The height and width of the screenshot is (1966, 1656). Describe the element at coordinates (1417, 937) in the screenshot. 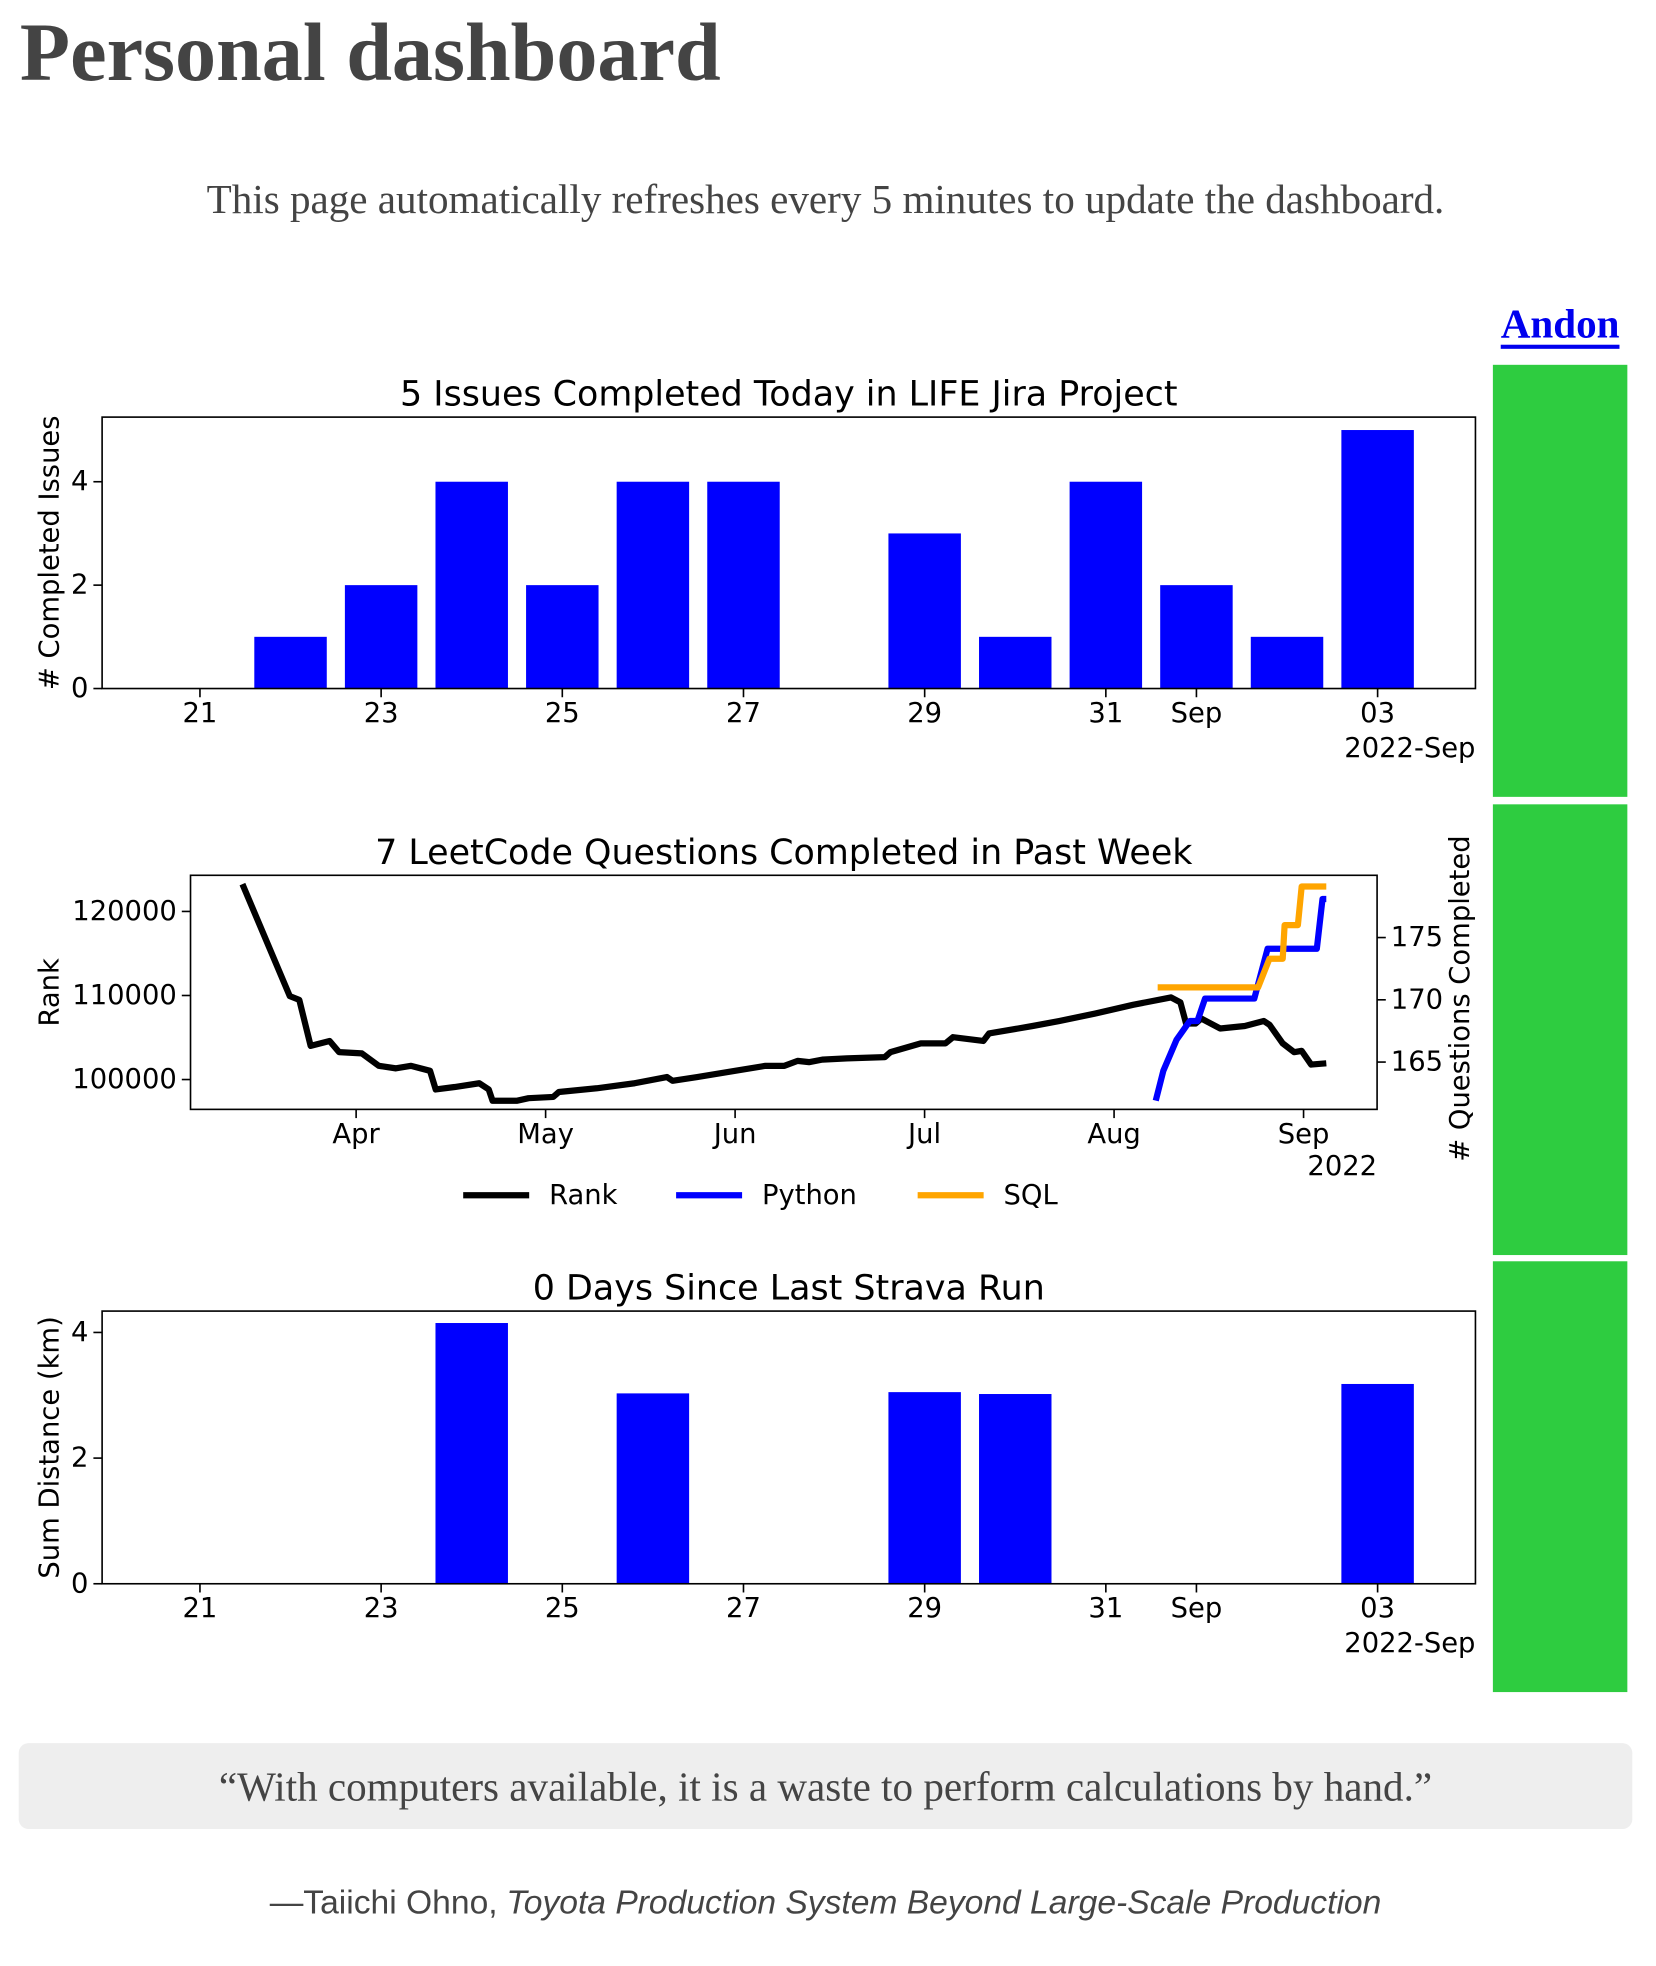

I see `y2-tick-label: 175` at that location.